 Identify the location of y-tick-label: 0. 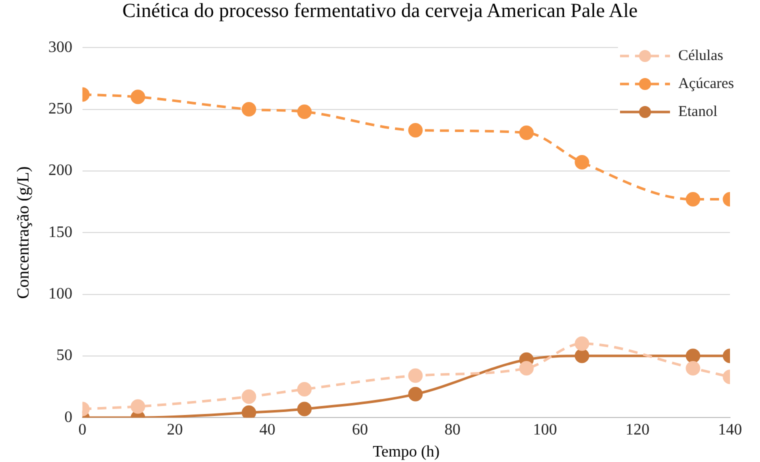
(68, 417).